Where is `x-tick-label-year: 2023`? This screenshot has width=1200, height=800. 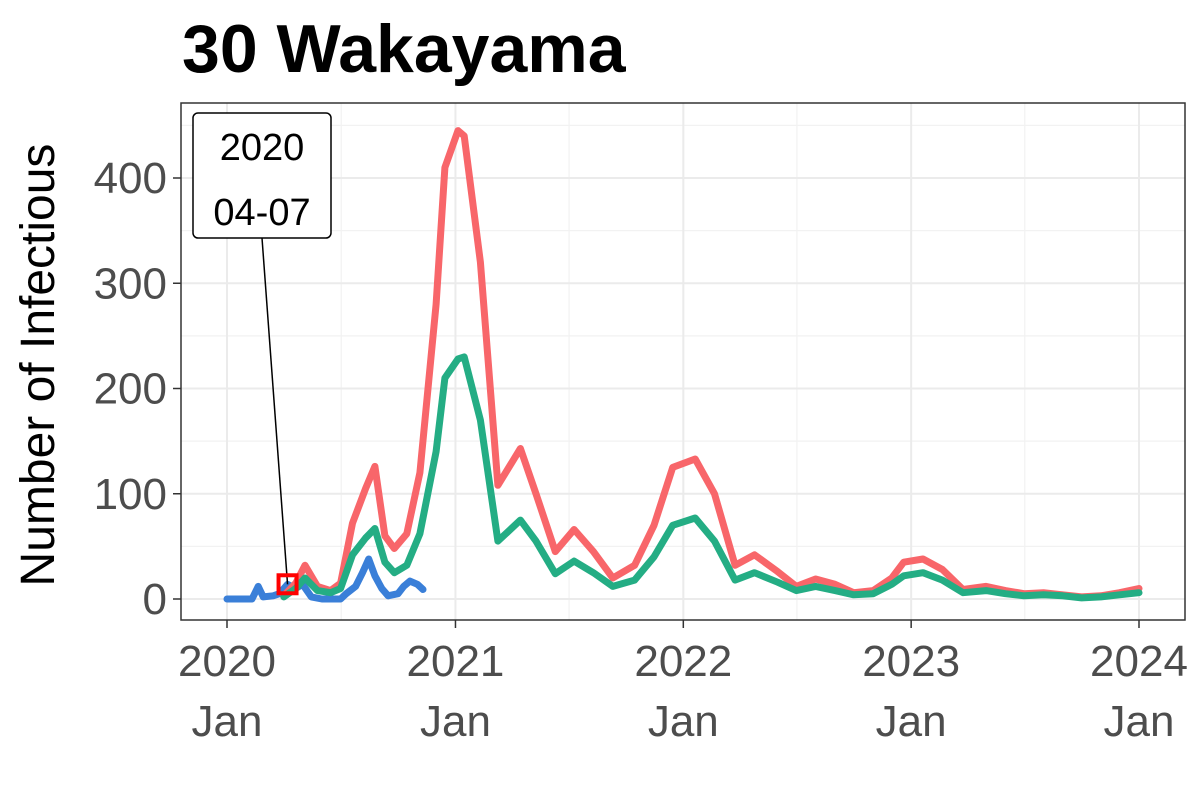 x-tick-label-year: 2023 is located at coordinates (911, 661).